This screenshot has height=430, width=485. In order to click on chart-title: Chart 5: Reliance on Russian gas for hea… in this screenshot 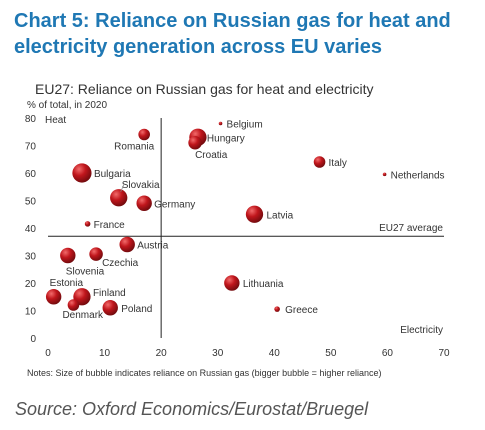, I will do `click(244, 34)`.